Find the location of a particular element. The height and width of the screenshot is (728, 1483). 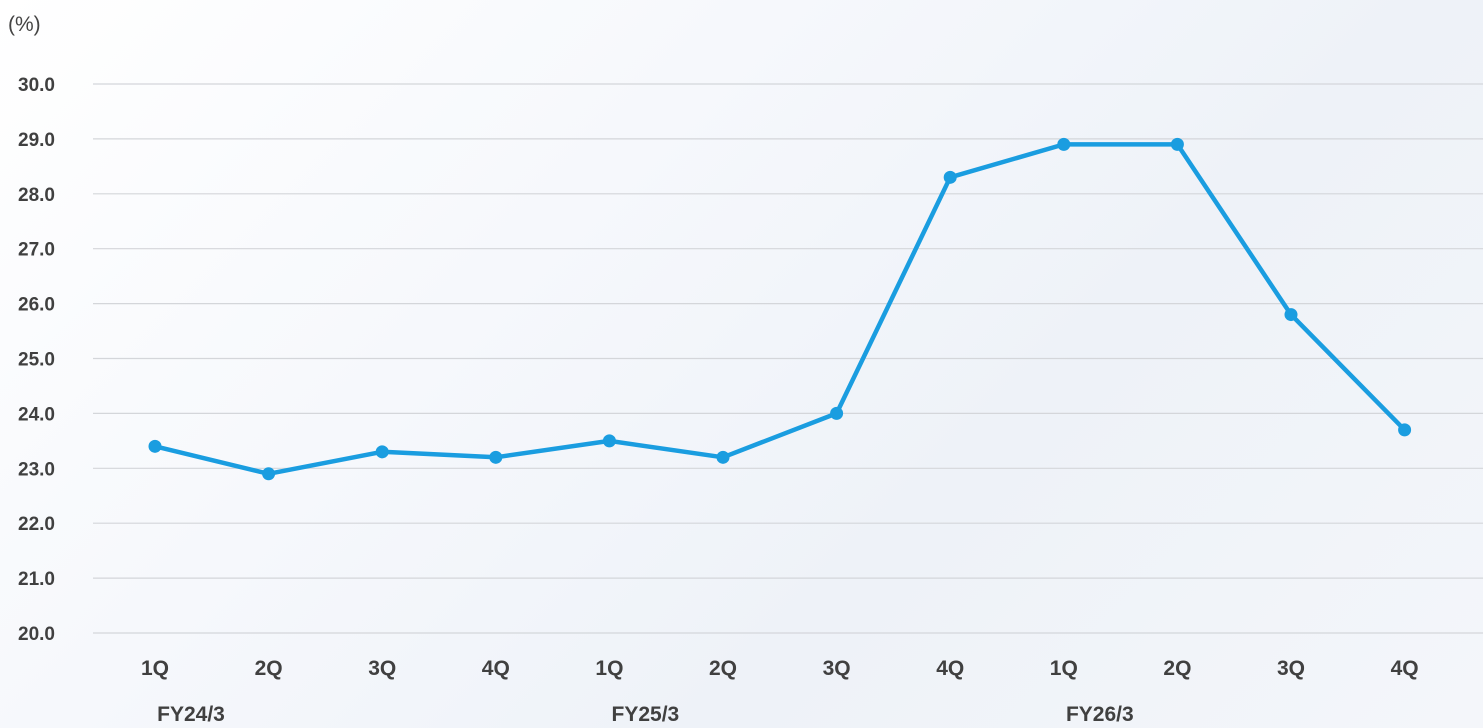

y-tick-label: 24.0 is located at coordinates (36, 414).